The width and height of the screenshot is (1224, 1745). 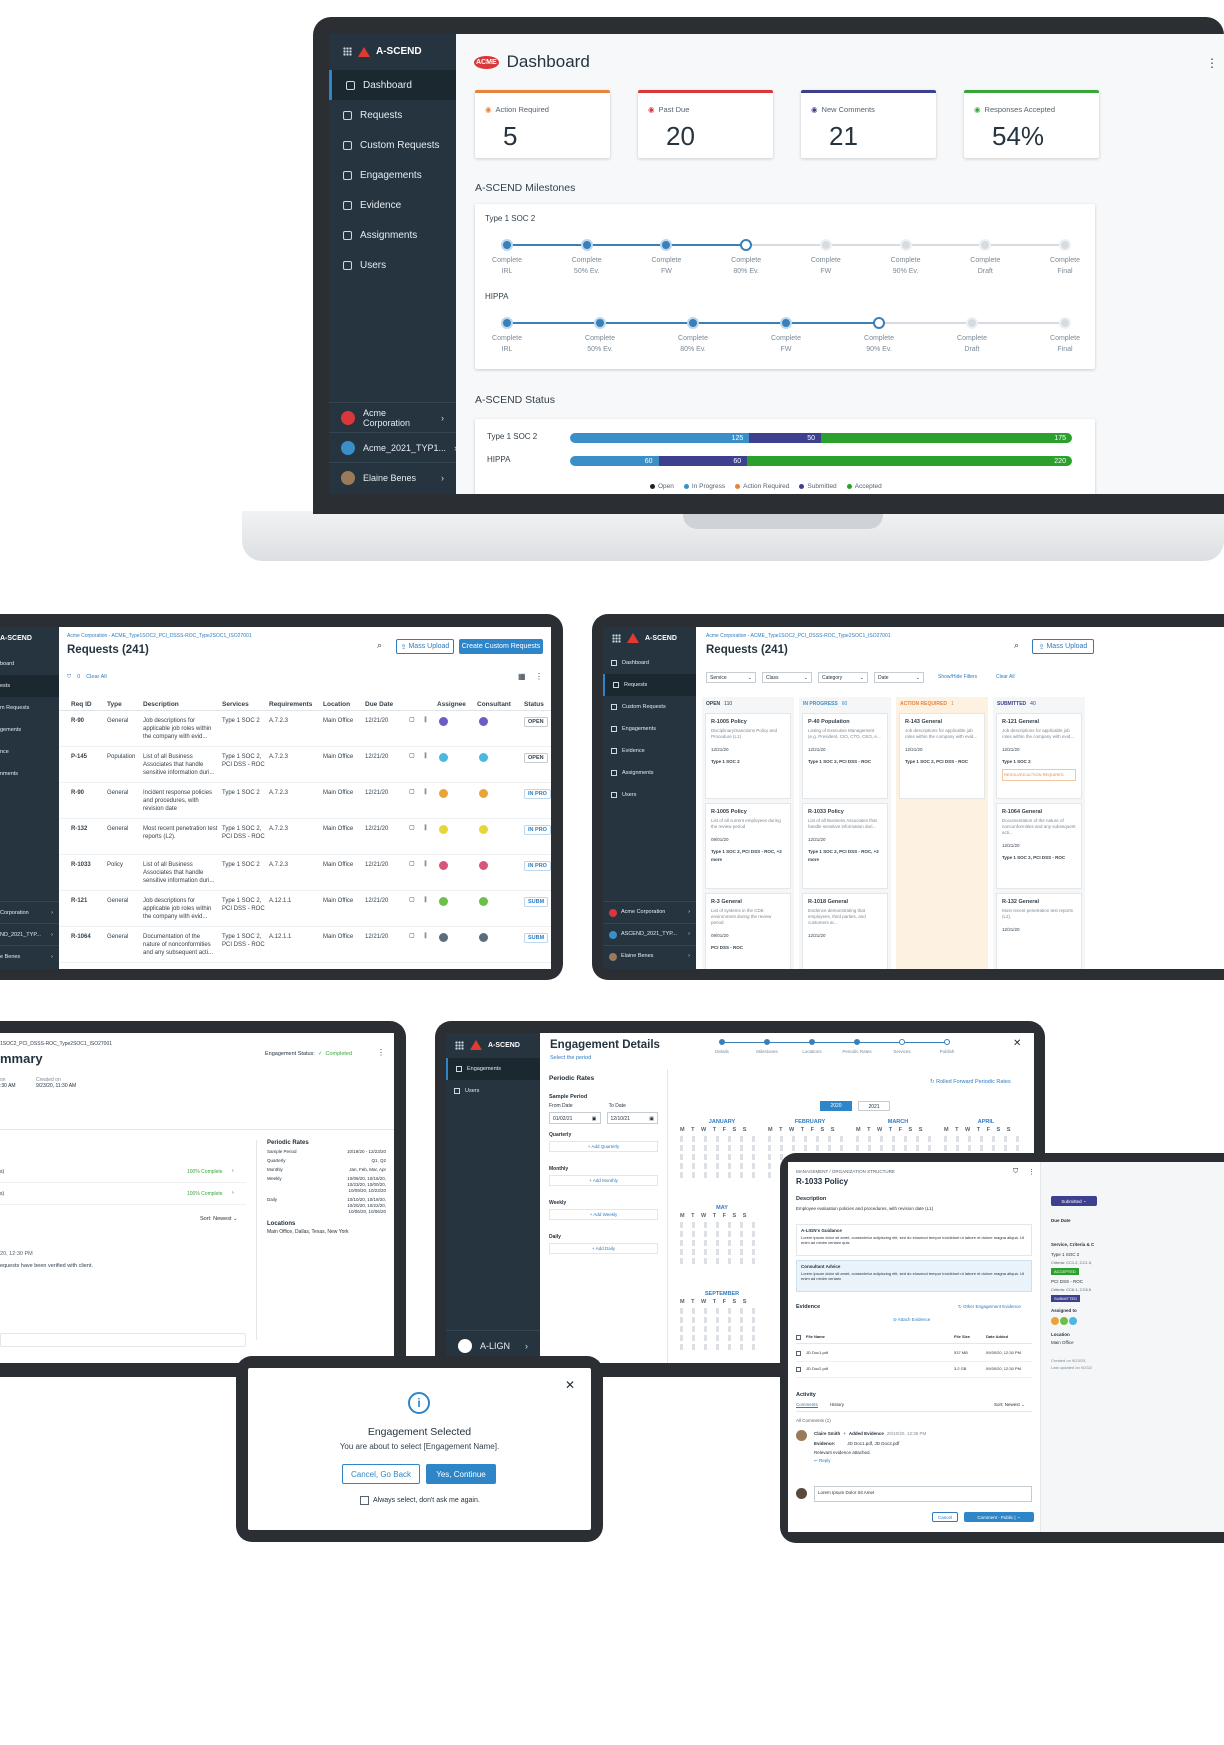 What do you see at coordinates (291, 704) in the screenshot?
I see `column-header: Requirements` at bounding box center [291, 704].